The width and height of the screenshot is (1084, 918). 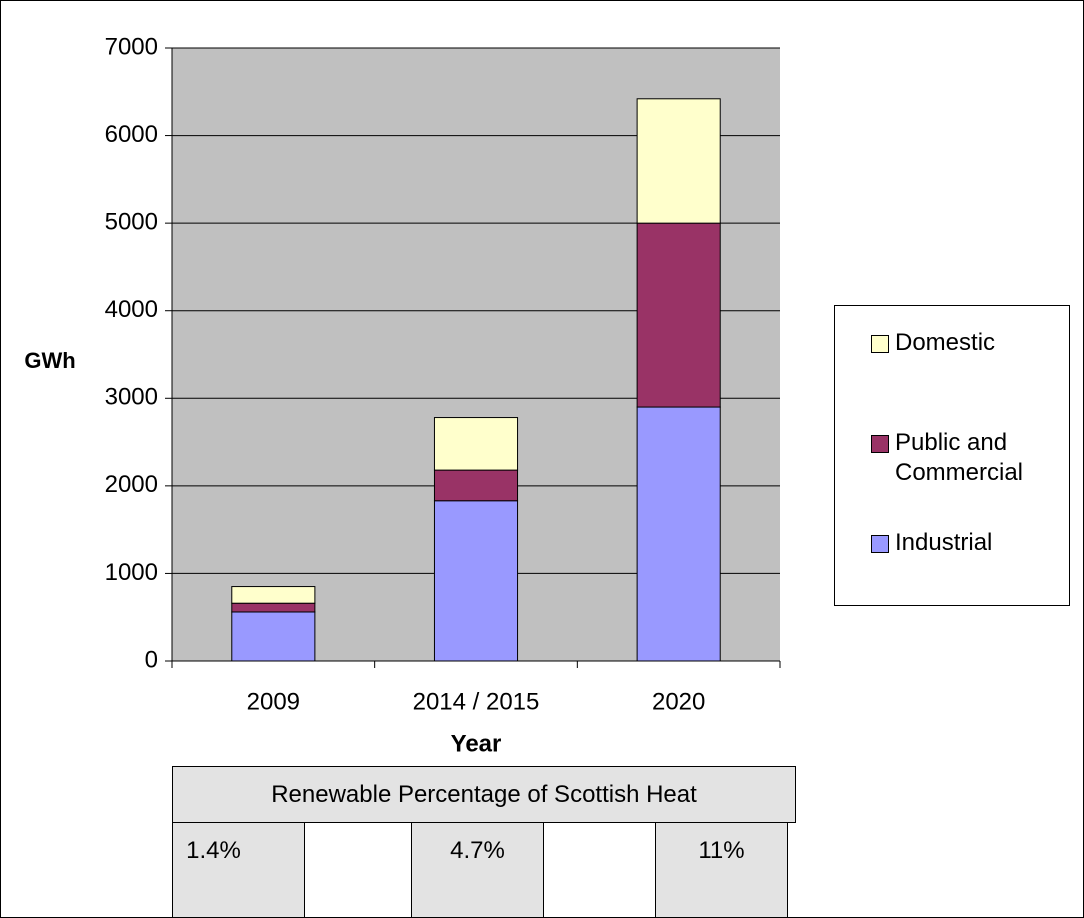 What do you see at coordinates (721, 870) in the screenshot?
I see `table-cell: 11%` at bounding box center [721, 870].